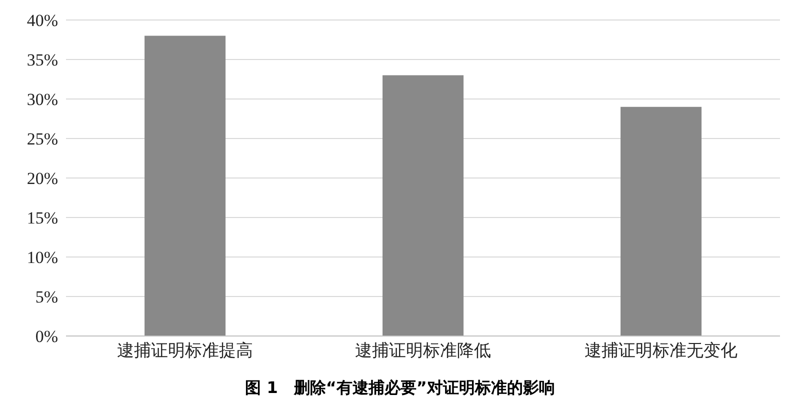 This screenshot has width=800, height=417. I want to click on y-tick-label: 0%, so click(46, 336).